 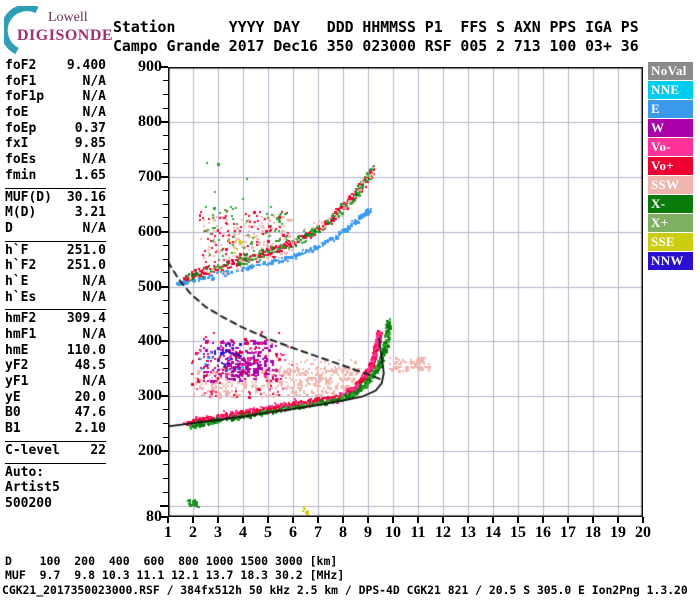 I want to click on legend-item-NNW: NNW, so click(x=670, y=261).